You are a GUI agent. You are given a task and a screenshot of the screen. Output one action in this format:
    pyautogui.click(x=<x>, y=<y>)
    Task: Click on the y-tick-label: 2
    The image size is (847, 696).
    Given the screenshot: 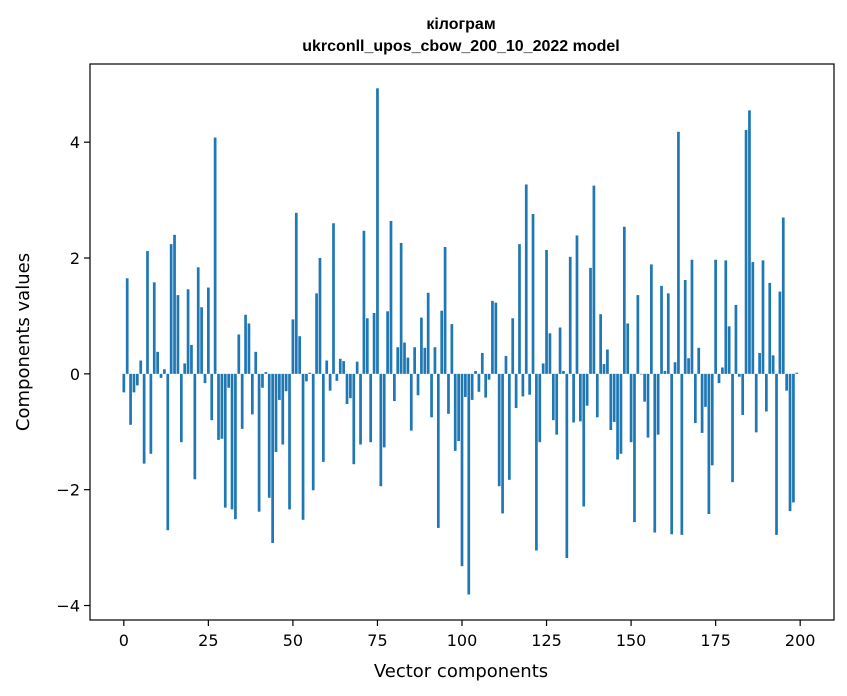 What is the action you would take?
    pyautogui.click(x=75, y=258)
    